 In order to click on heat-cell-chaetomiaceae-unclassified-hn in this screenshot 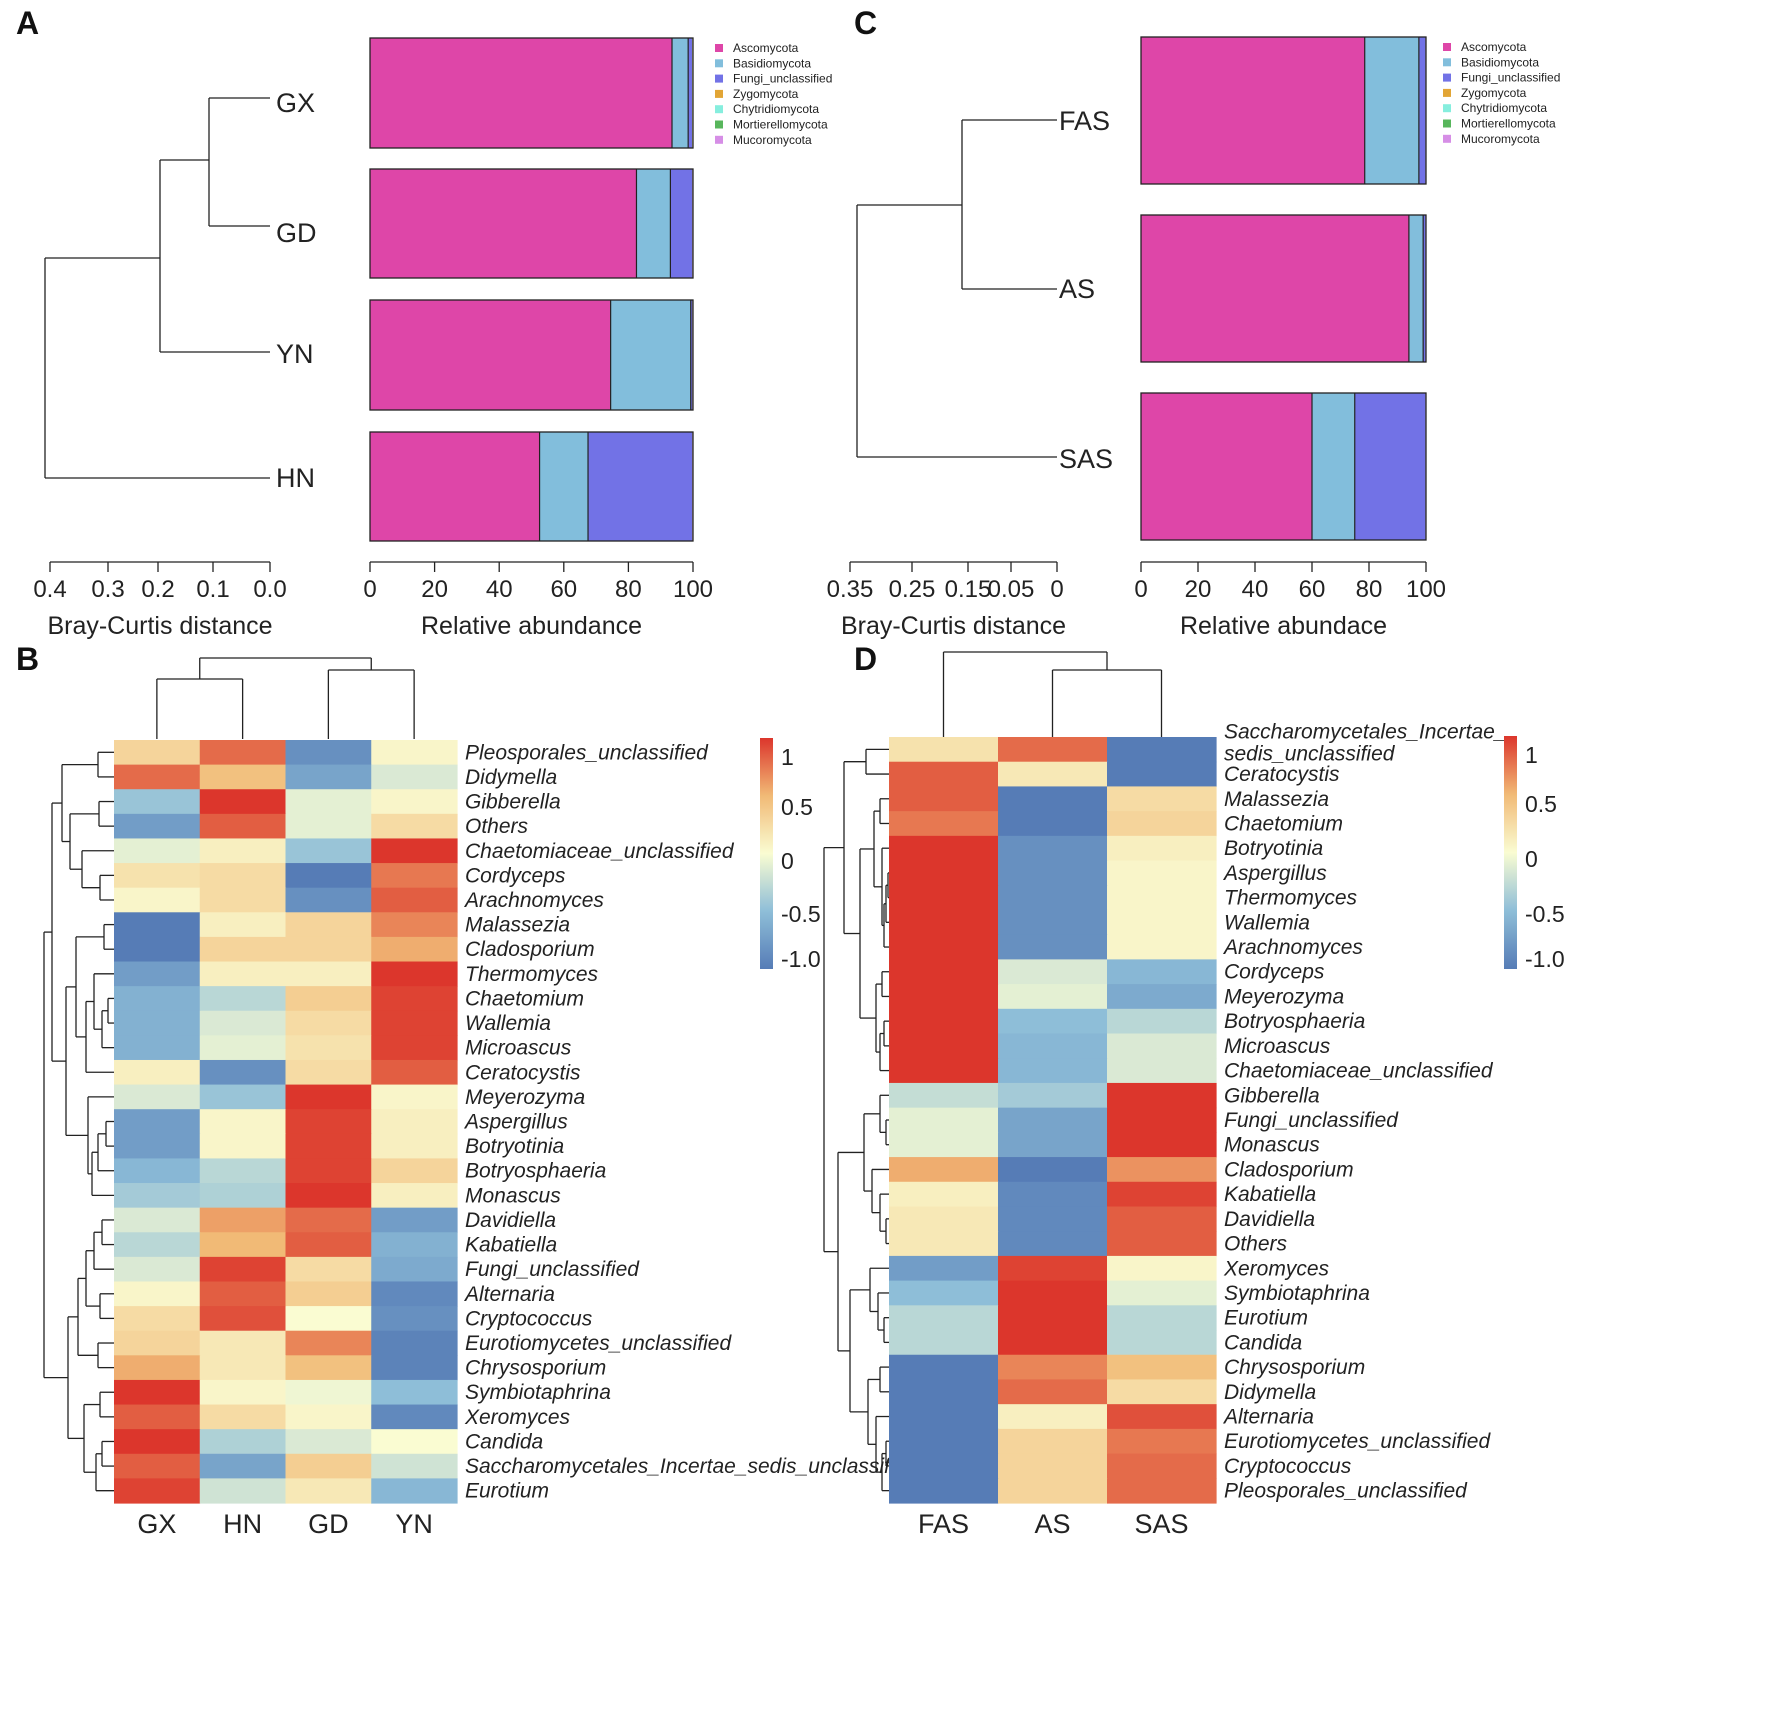, I will do `click(243, 851)`.